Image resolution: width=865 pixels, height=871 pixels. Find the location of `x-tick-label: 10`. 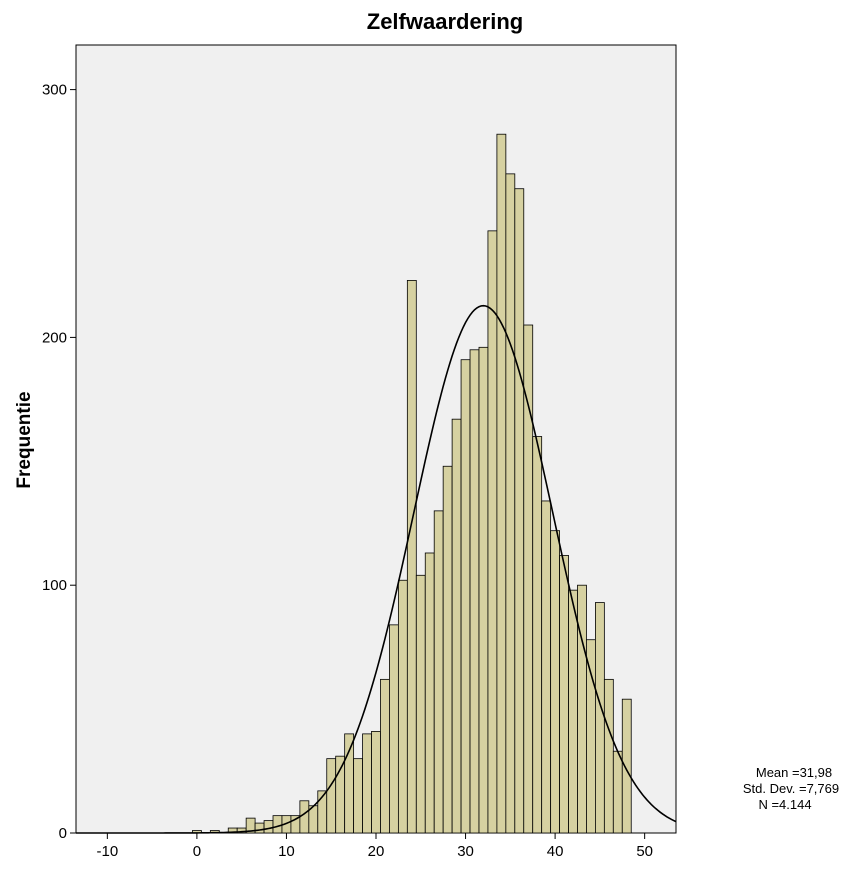

x-tick-label: 10 is located at coordinates (286, 851).